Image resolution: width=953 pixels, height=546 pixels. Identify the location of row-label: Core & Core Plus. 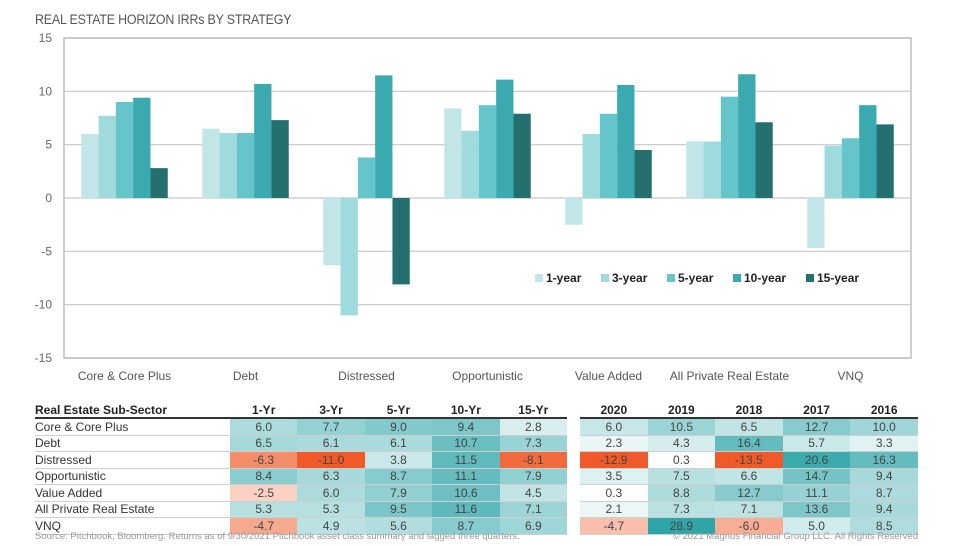
(132, 427).